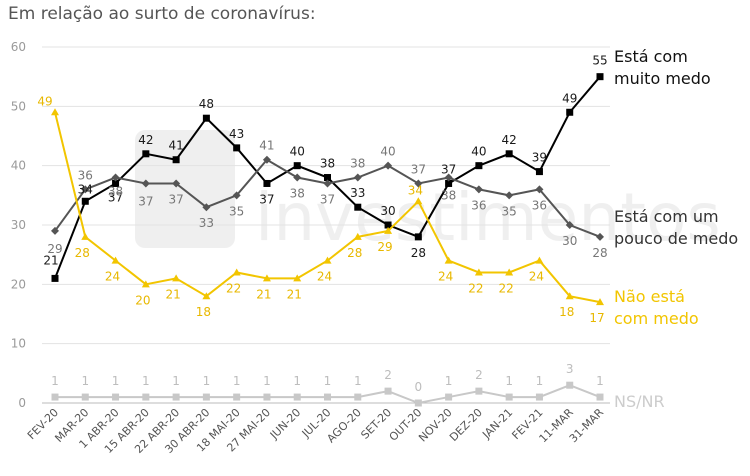 The height and width of the screenshot is (476, 750). What do you see at coordinates (145, 140) in the screenshot?
I see `data-label: 42` at bounding box center [145, 140].